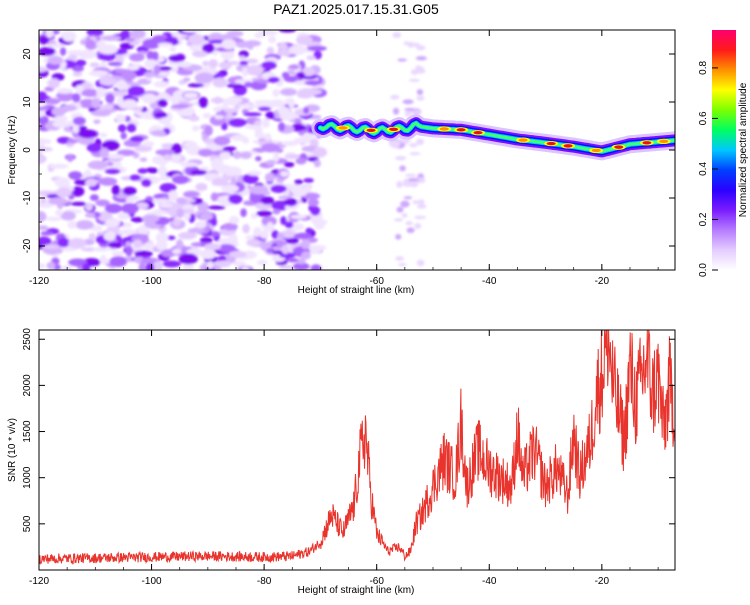 This screenshot has height=605, width=750. I want to click on signal-ridge, so click(493, 137).